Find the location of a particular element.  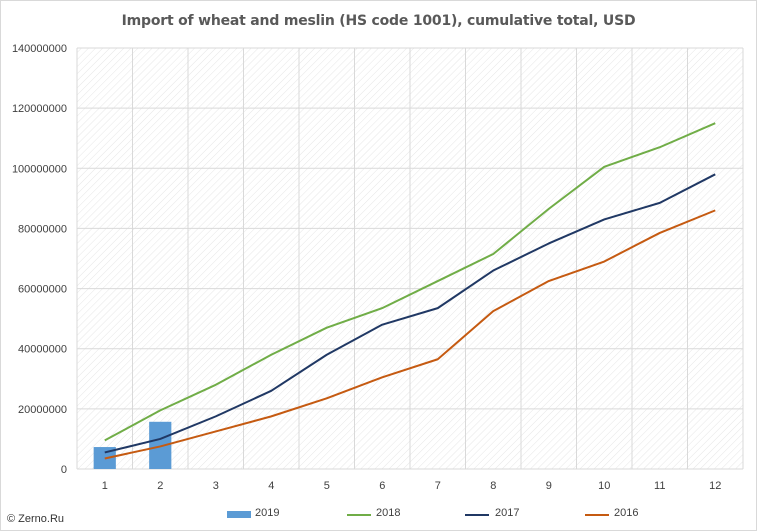

legend-item-2017: 2017 is located at coordinates (378, 514).